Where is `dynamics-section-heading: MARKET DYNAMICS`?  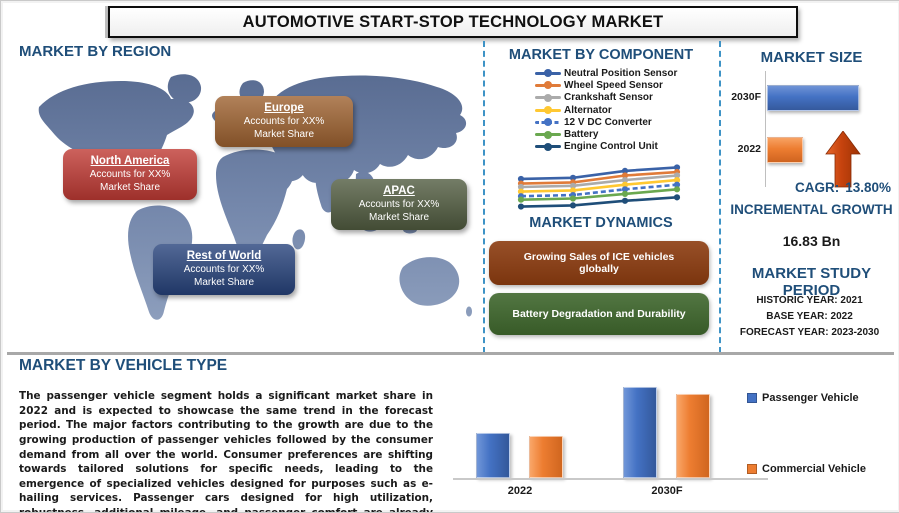
dynamics-section-heading: MARKET DYNAMICS is located at coordinates (601, 223).